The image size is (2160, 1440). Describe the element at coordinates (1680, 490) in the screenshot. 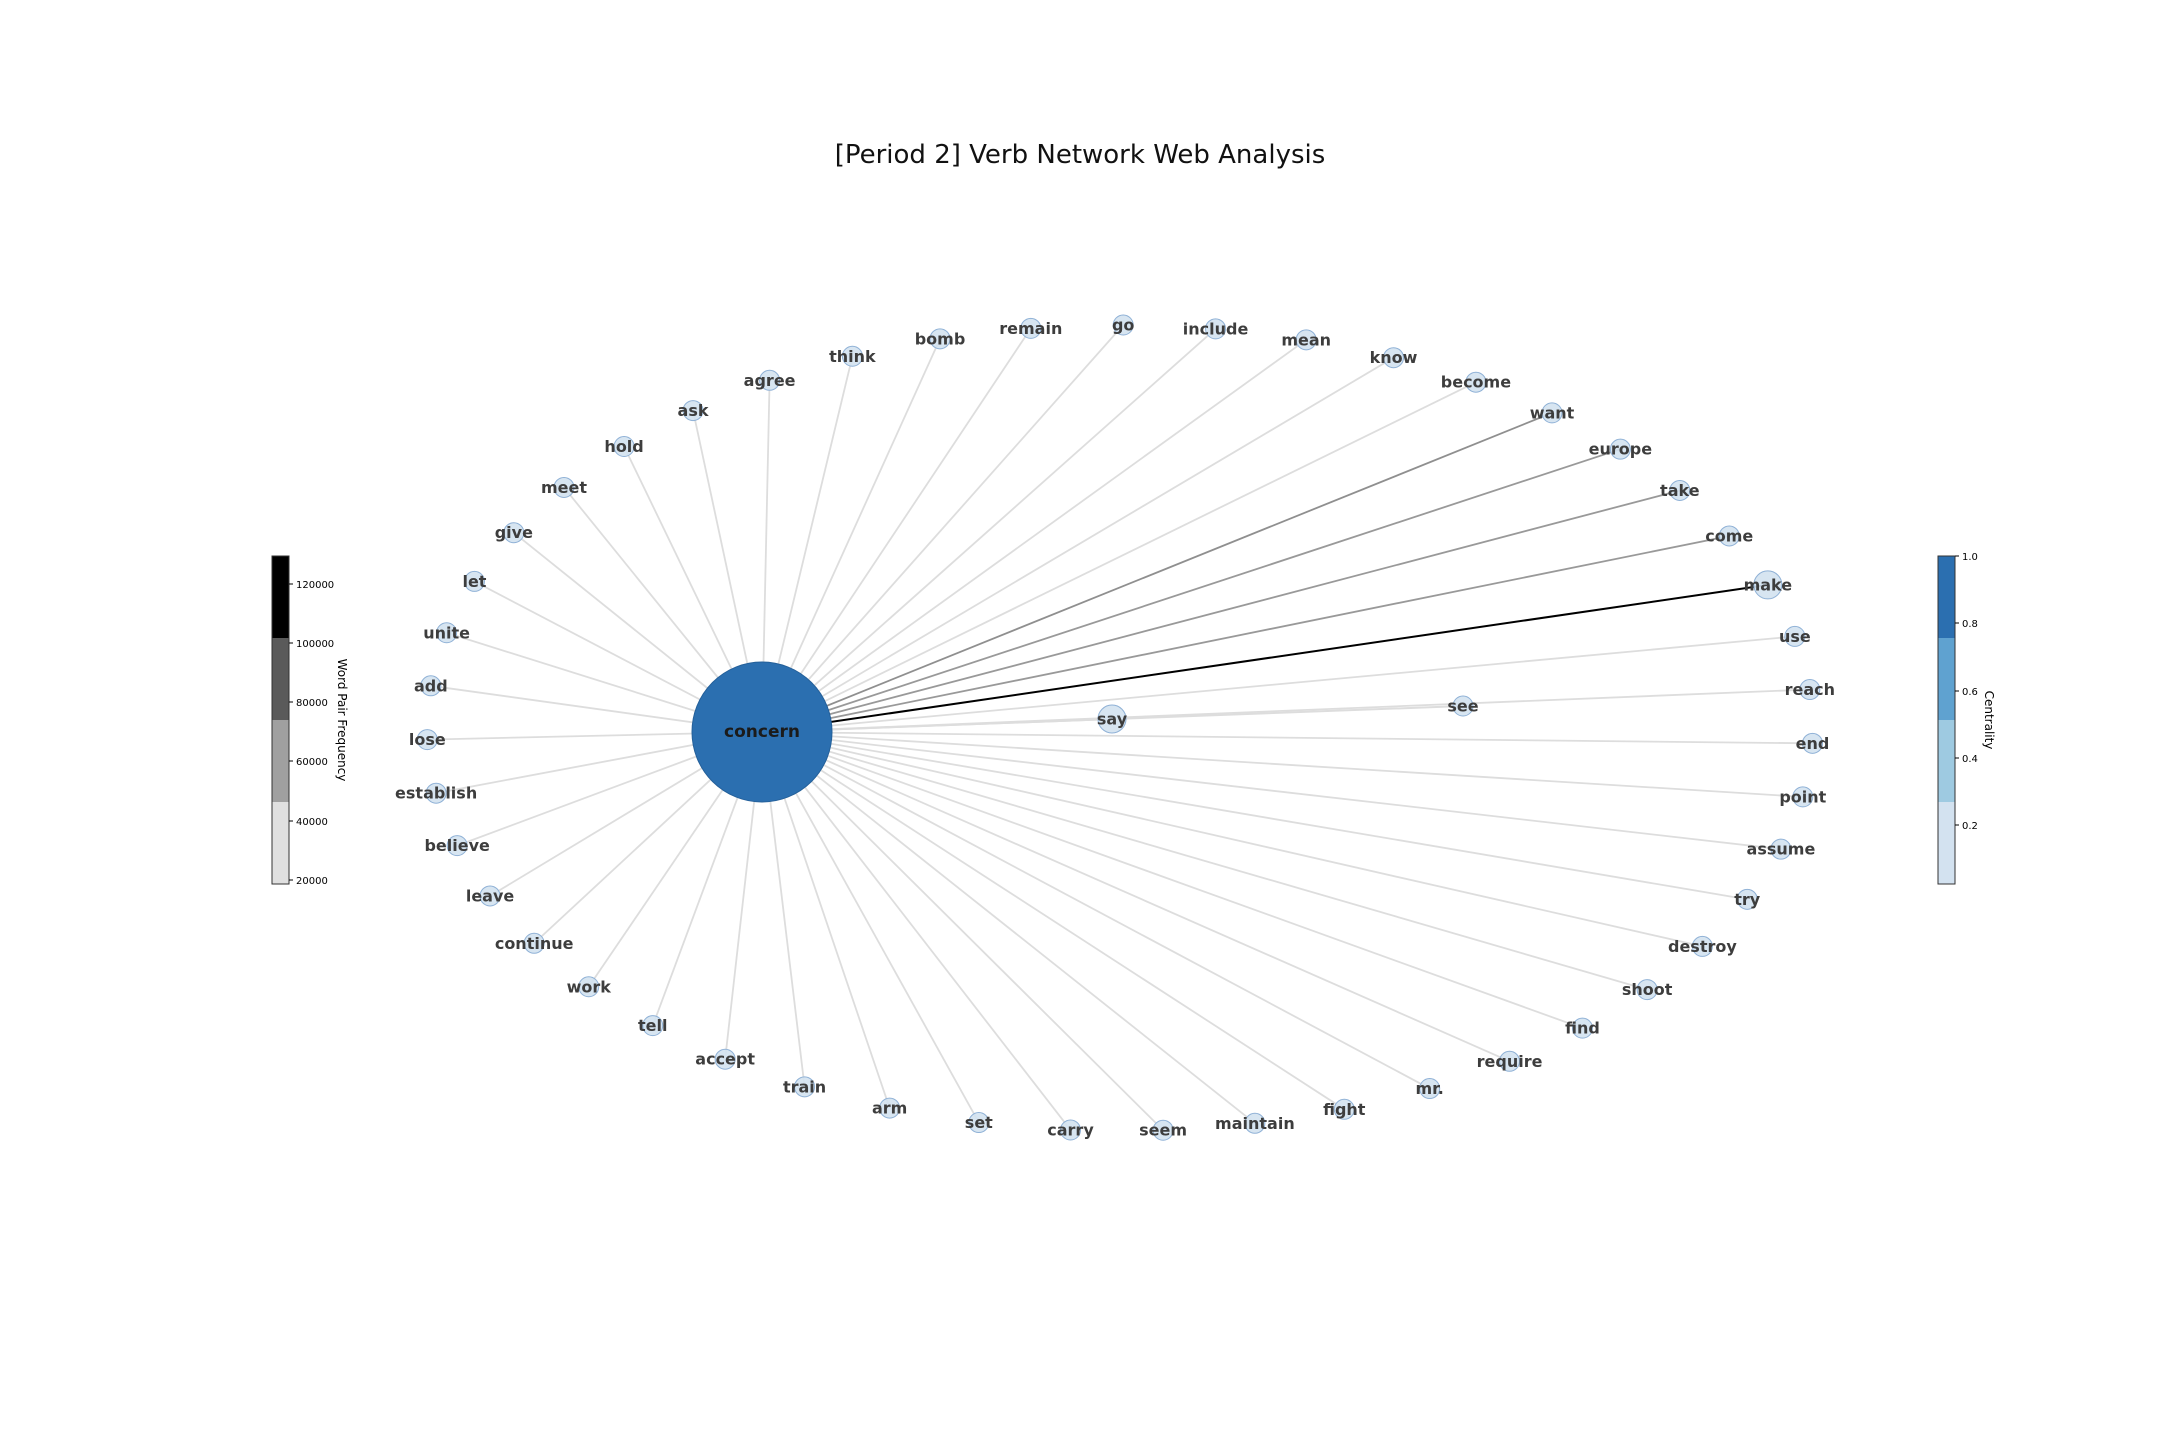

I see `node-take` at that location.